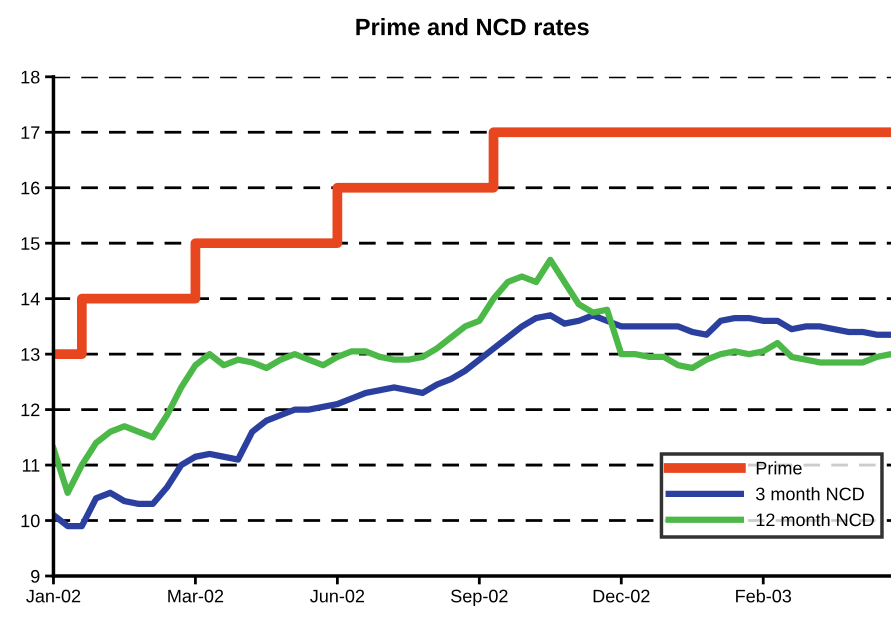  Describe the element at coordinates (479, 598) in the screenshot. I see `x-tick-label: Sep-02` at that location.